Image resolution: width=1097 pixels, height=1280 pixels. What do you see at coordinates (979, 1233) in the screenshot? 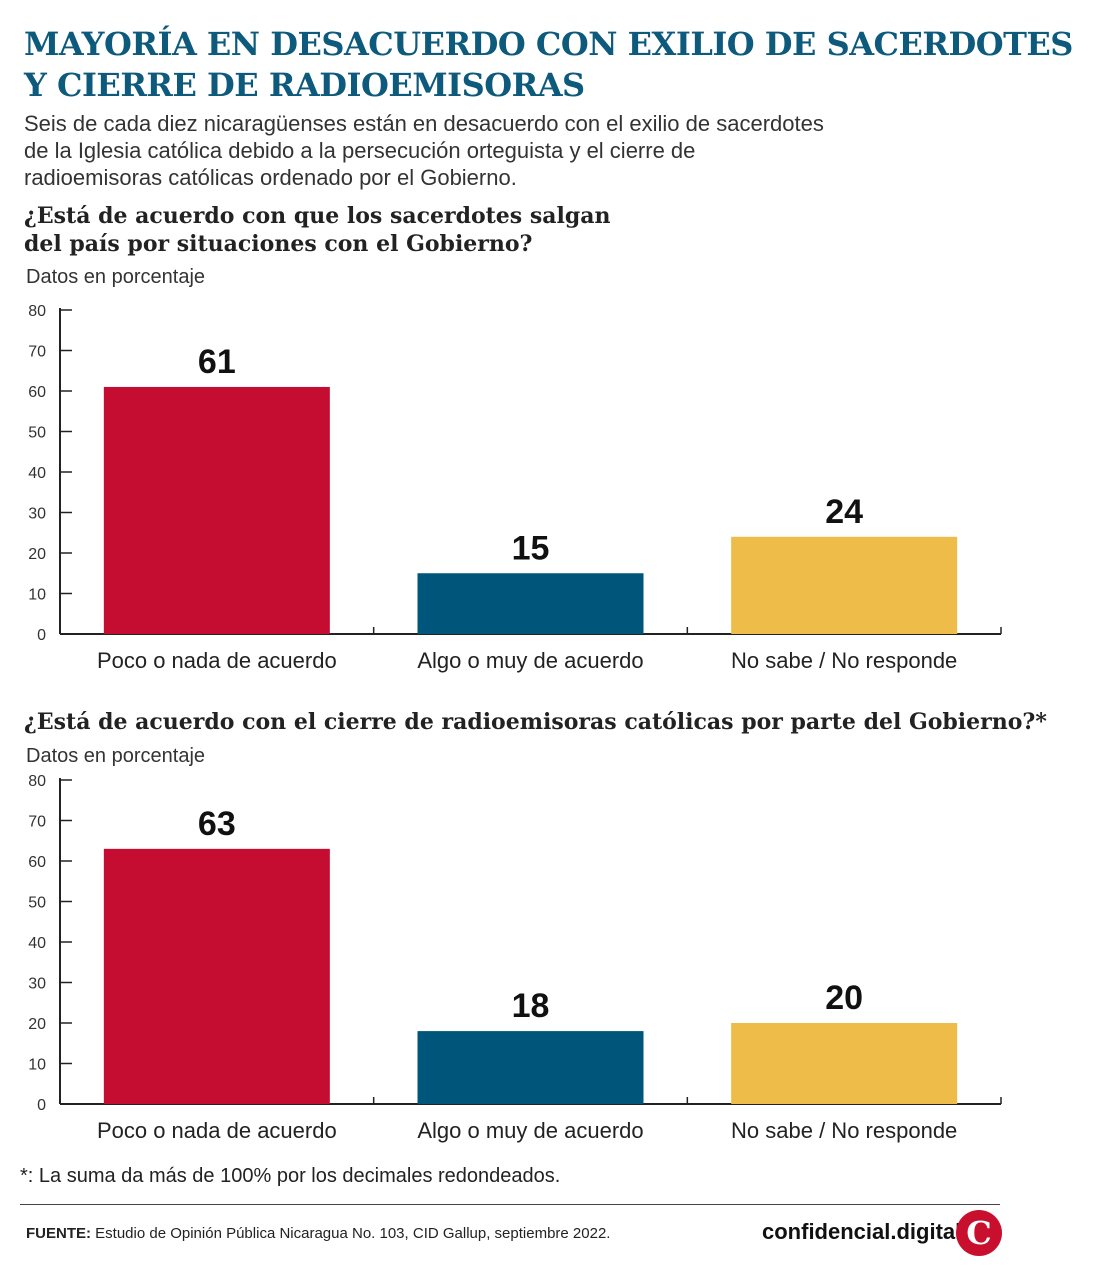
I see `brand-logo-icon: C` at bounding box center [979, 1233].